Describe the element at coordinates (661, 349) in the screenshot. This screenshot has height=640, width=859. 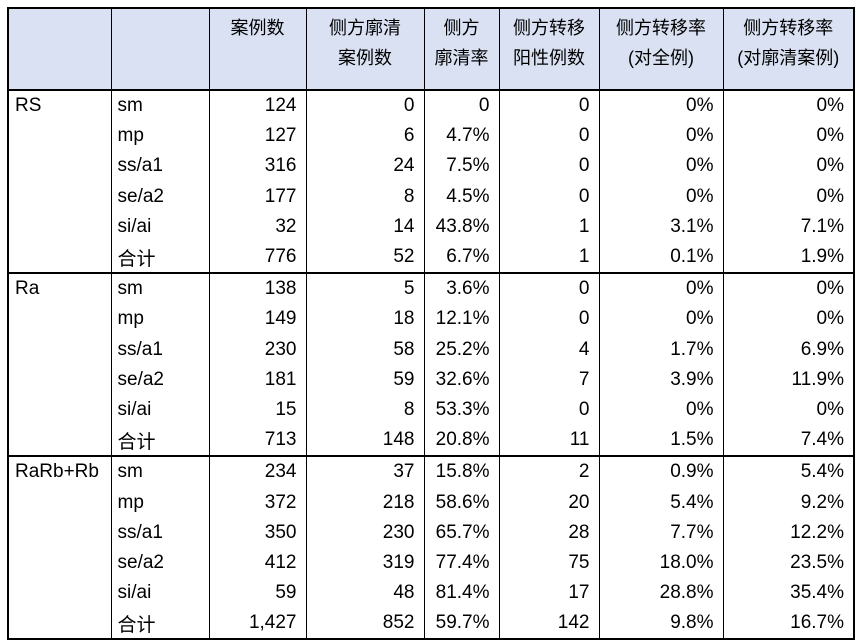
I see `value-cell: 1.7%` at that location.